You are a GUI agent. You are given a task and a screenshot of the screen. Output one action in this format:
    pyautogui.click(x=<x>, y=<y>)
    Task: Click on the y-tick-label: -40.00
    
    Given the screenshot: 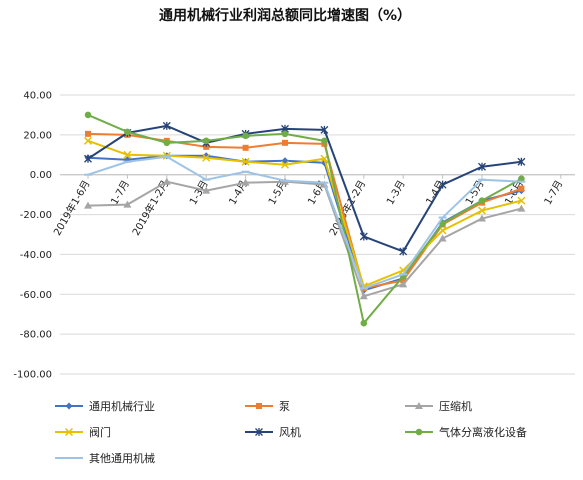 What is the action you would take?
    pyautogui.click(x=36, y=255)
    